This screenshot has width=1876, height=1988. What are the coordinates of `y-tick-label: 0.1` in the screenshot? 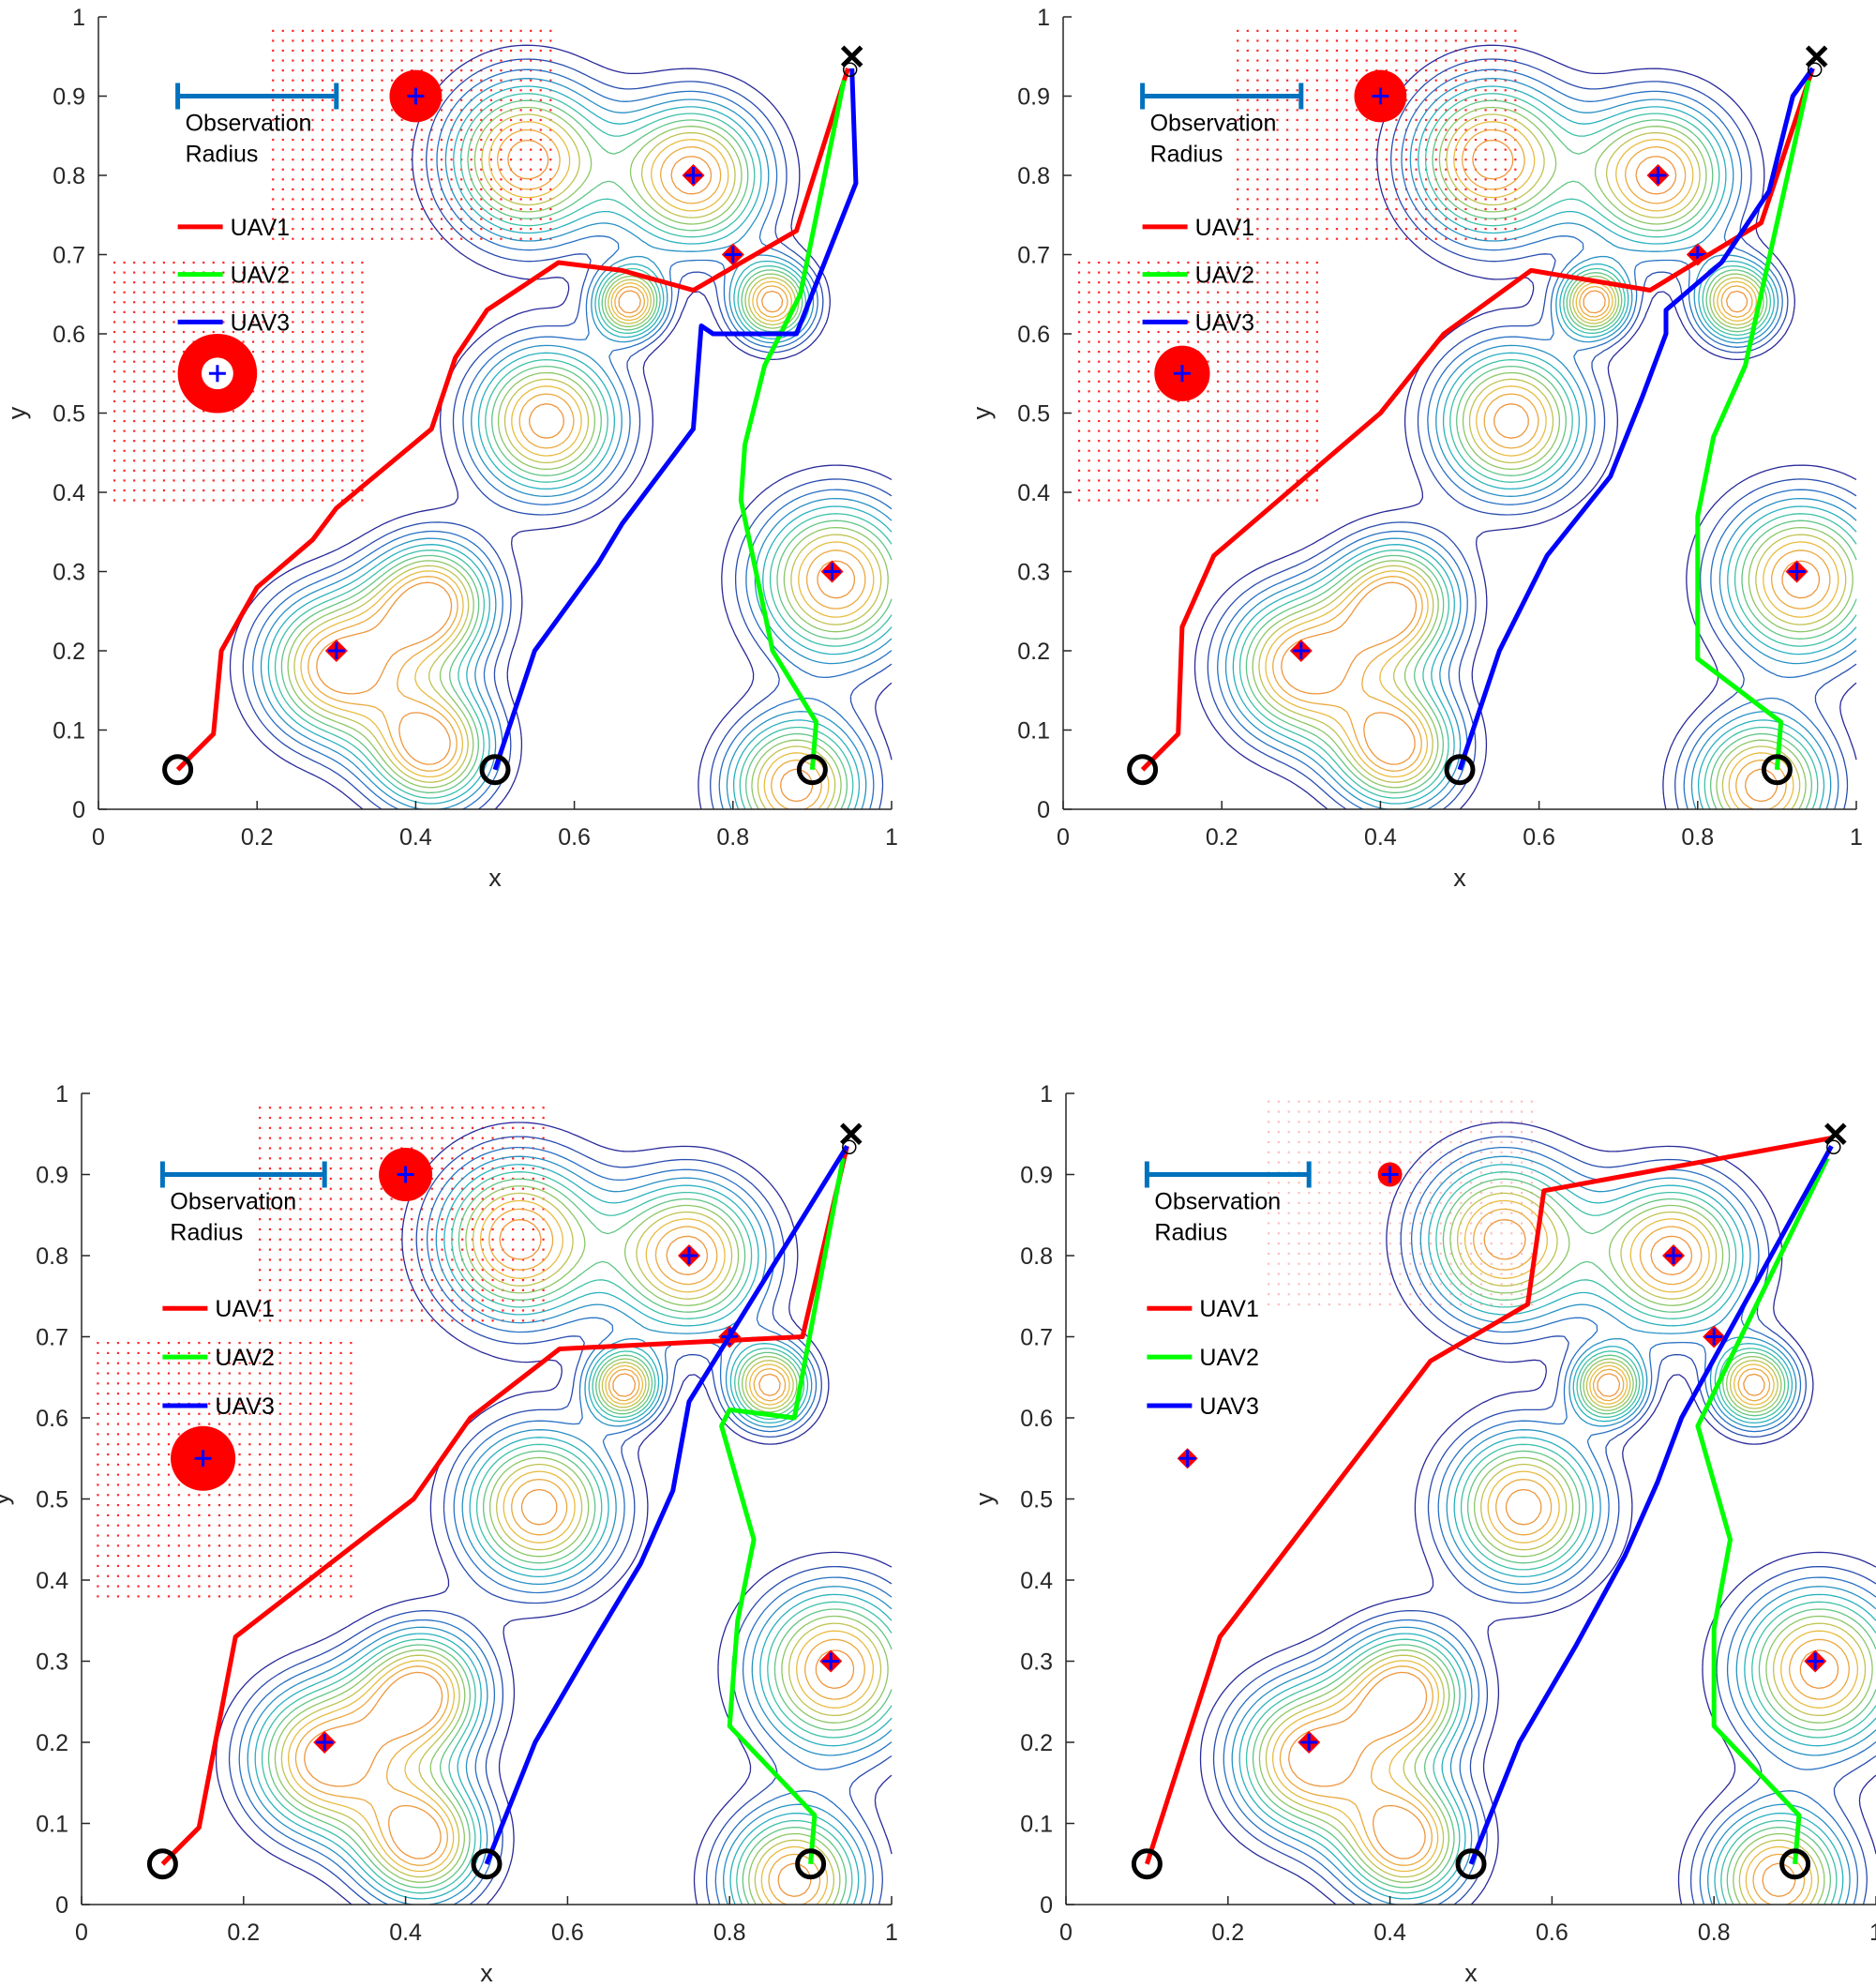 It's located at (1033, 732).